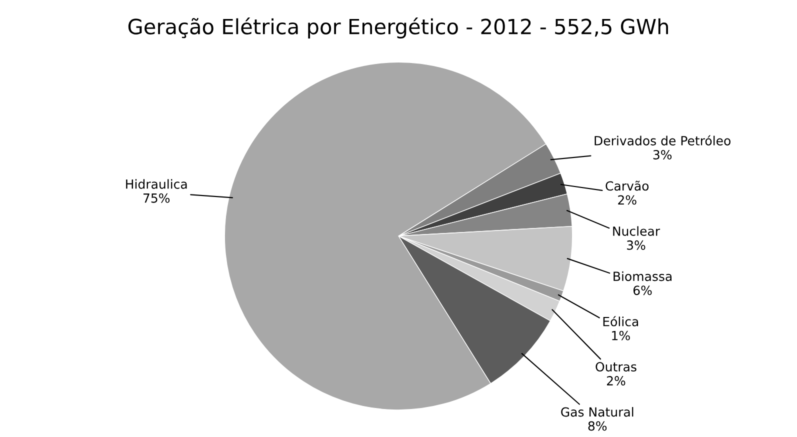  What do you see at coordinates (597, 412) in the screenshot?
I see `slice-label: Gas Natural` at bounding box center [597, 412].